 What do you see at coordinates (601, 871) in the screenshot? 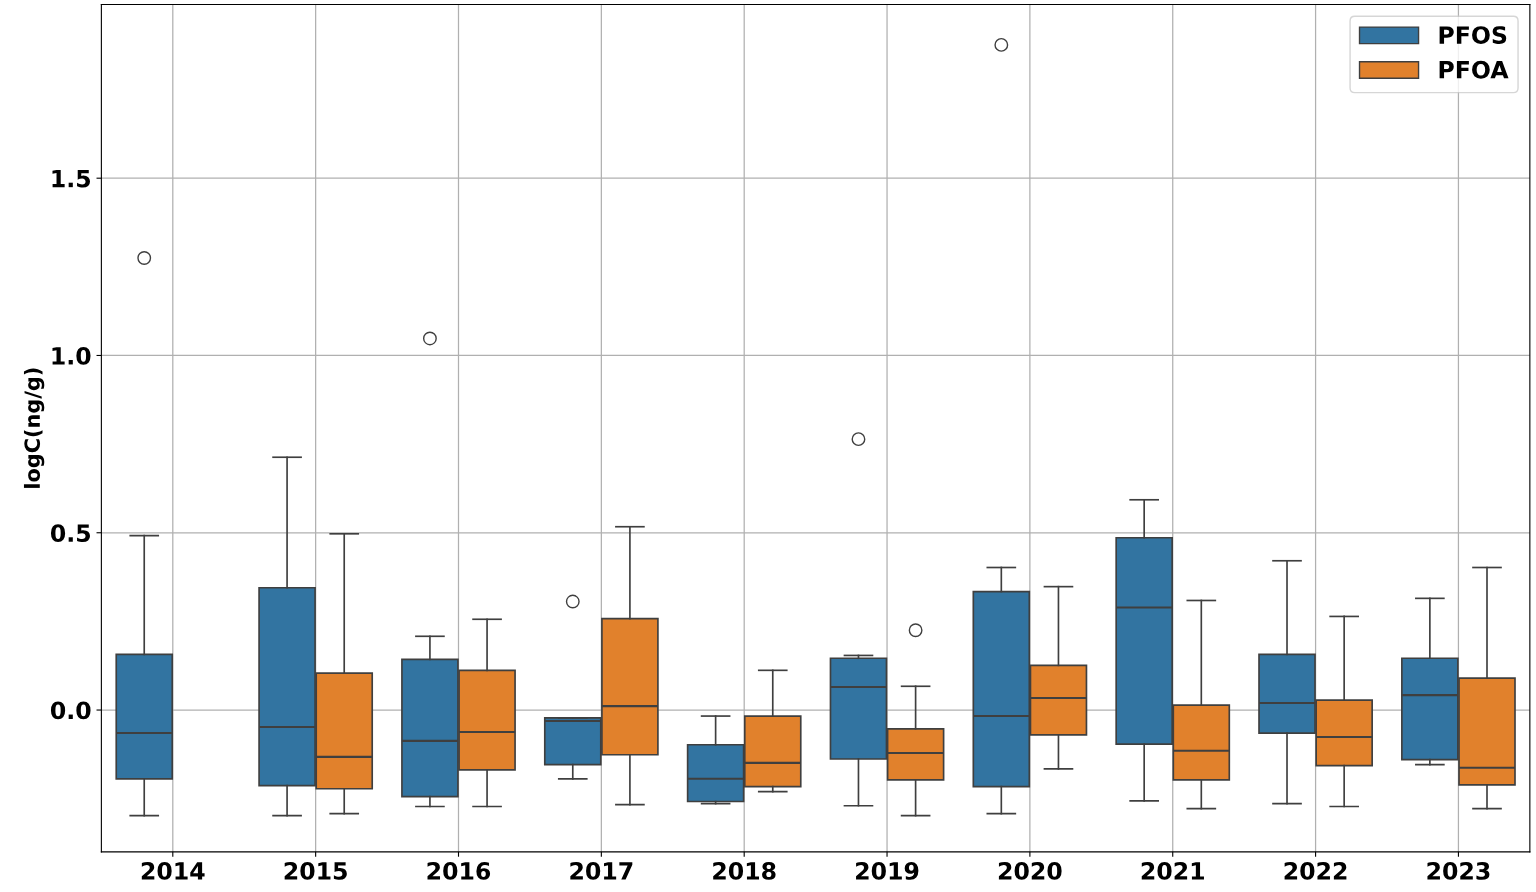
I see `x-tick-label: 2017` at bounding box center [601, 871].